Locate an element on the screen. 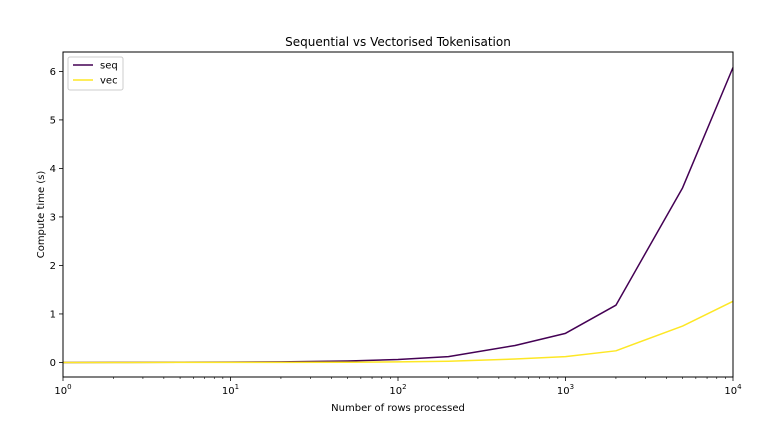 This screenshot has height=448, width=778. y-tick-label: 2 is located at coordinates (53, 266).